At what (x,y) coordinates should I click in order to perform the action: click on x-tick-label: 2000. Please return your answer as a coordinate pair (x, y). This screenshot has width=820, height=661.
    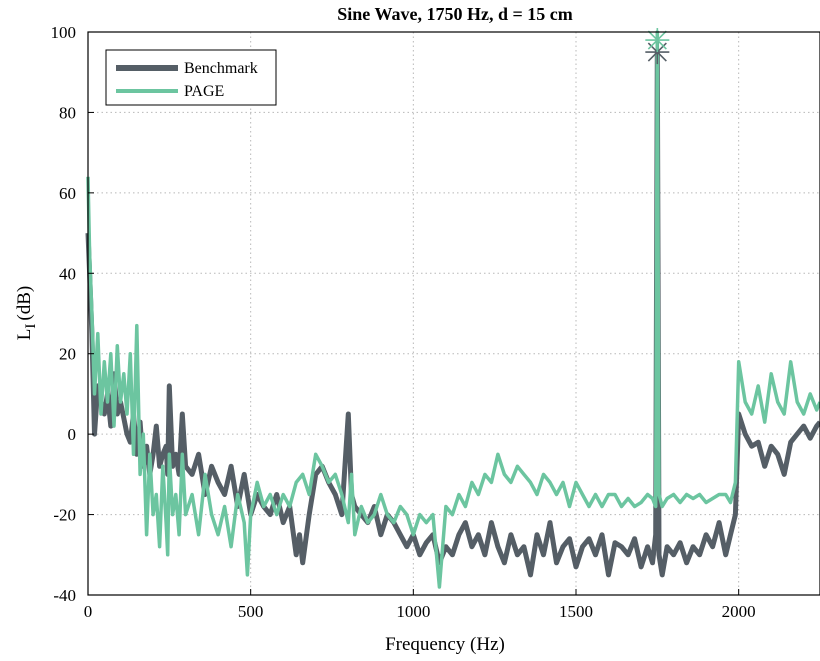
    Looking at the image, I should click on (739, 611).